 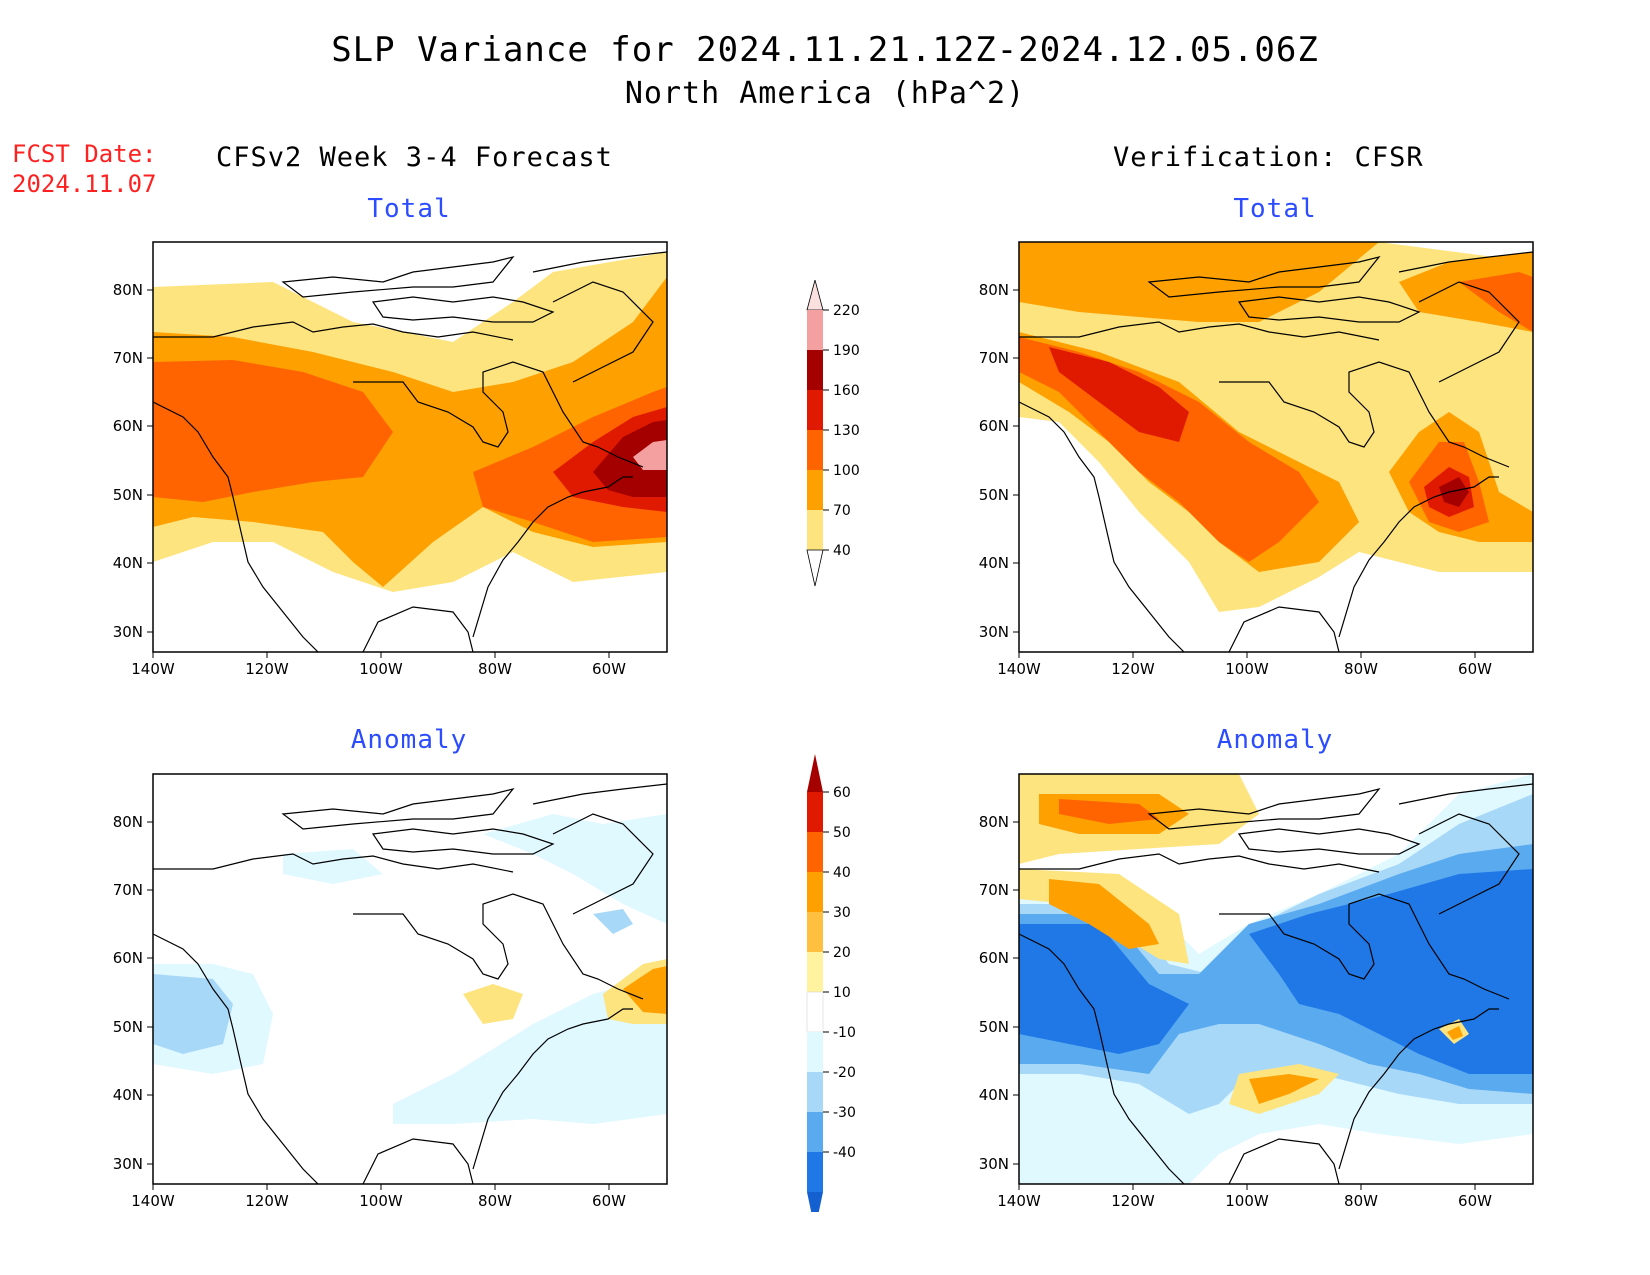 I want to click on verif-total-map: 80N 70N 60N 50N 40N 30N 140W 120W 100W 80W 60W, so click(x=1256, y=459).